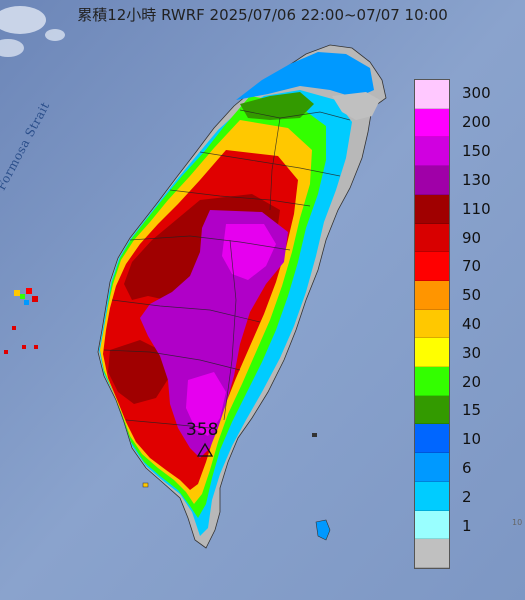  Describe the element at coordinates (356, 106) in the screenshot. I see `rain-zone-northeast-gray` at that location.